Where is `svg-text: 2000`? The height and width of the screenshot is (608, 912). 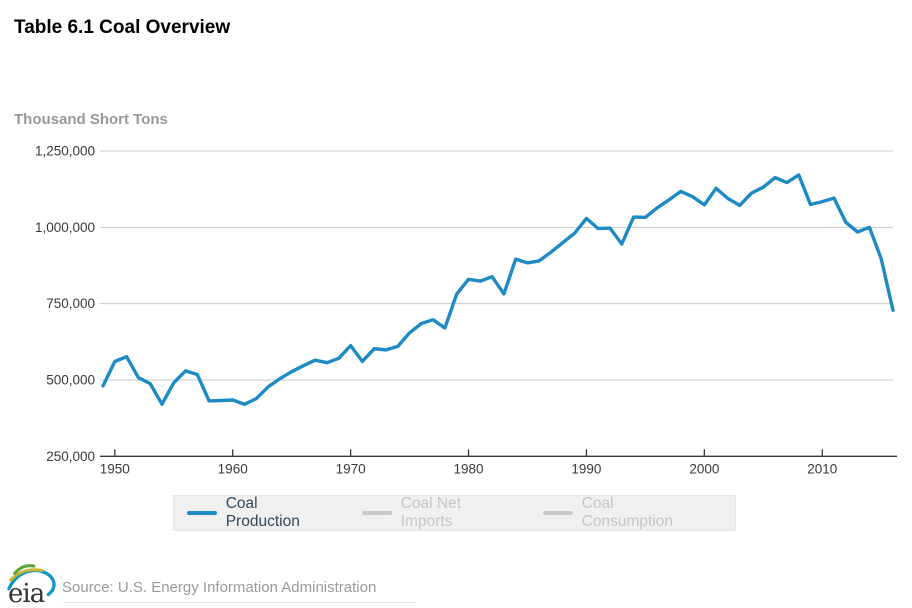
svg-text: 2000 is located at coordinates (704, 468).